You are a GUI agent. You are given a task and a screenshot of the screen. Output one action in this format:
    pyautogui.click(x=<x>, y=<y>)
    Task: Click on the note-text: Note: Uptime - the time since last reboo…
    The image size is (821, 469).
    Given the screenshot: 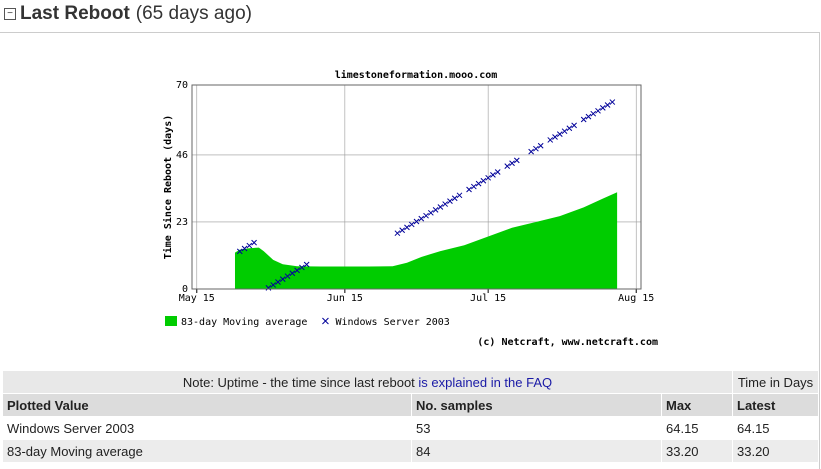 What is the action you would take?
    pyautogui.click(x=298, y=382)
    